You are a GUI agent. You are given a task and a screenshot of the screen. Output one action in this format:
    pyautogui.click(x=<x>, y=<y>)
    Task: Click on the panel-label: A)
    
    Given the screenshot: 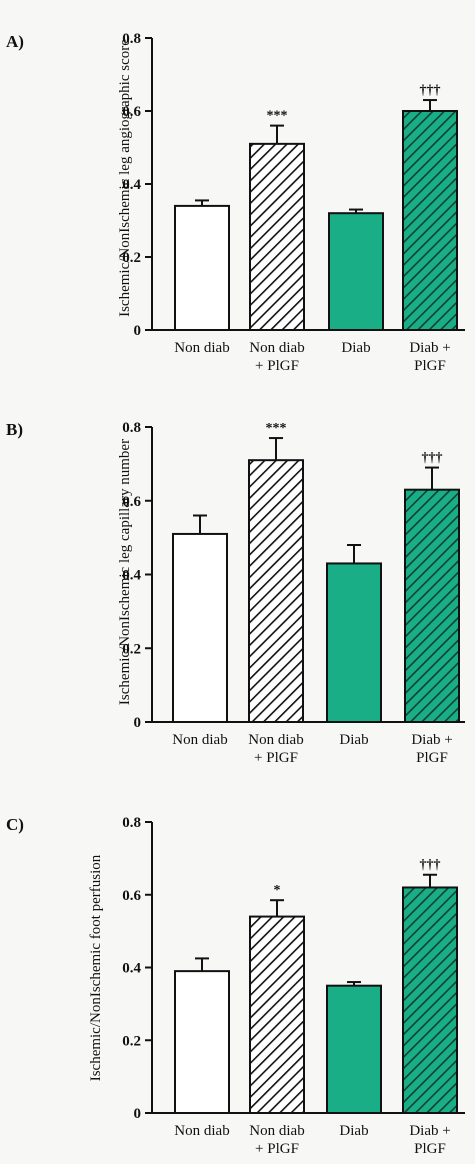 What is the action you would take?
    pyautogui.click(x=15, y=41)
    